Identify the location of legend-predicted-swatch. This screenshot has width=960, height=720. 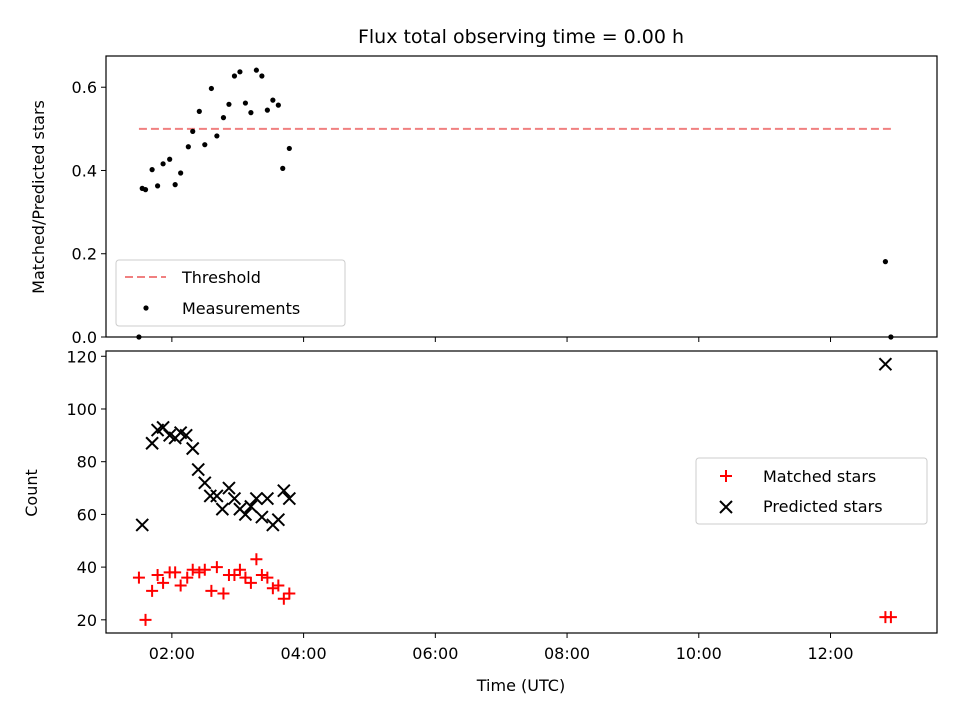
(726, 507).